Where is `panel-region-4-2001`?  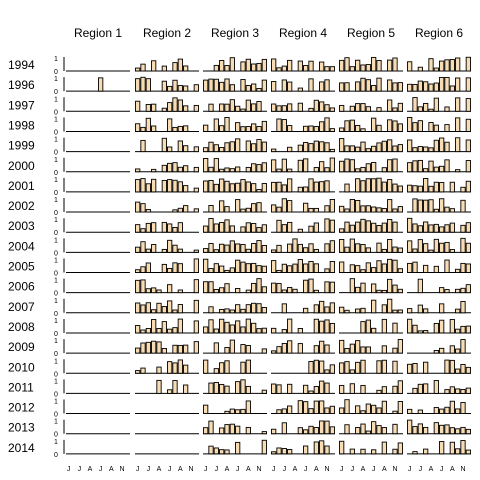 panel-region-4-2001 is located at coordinates (303, 185).